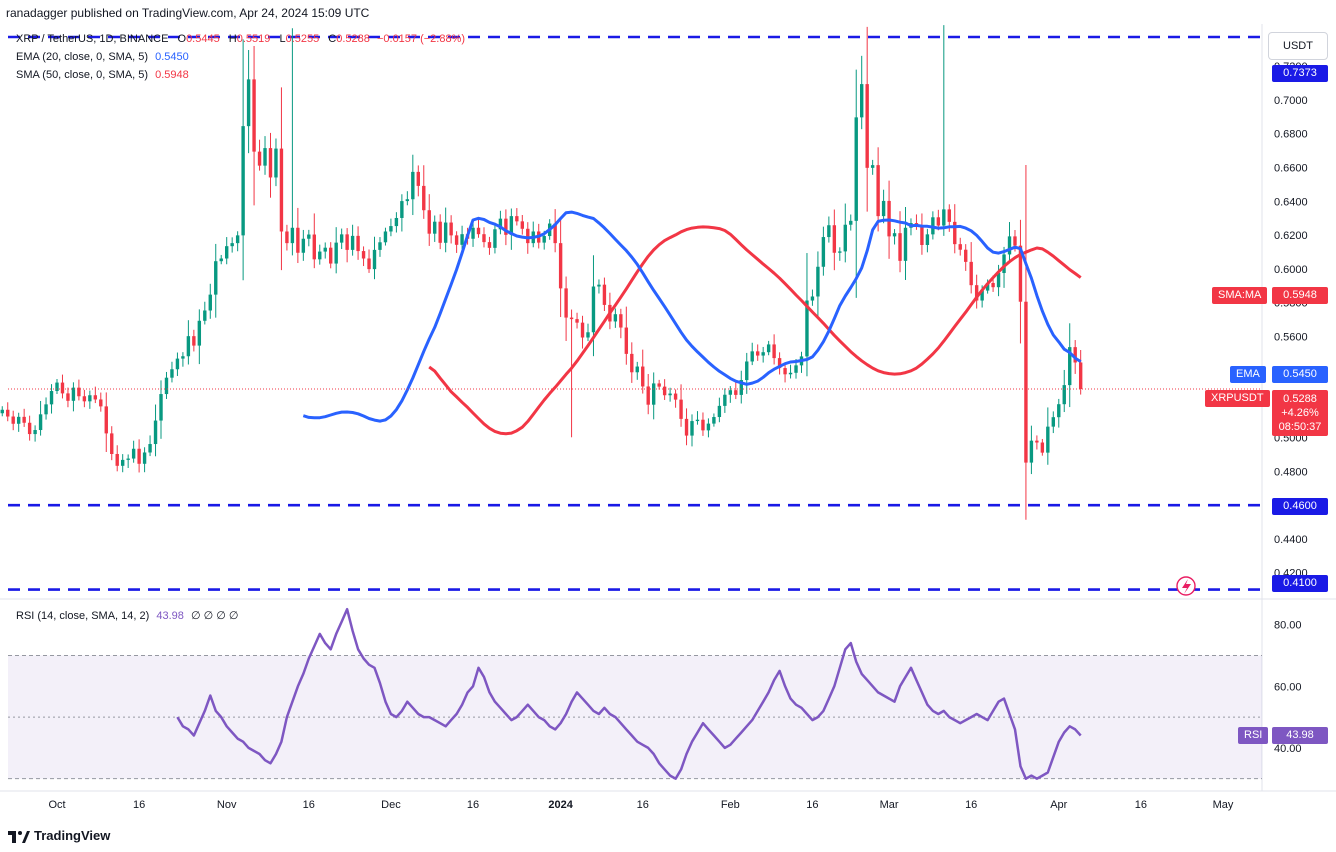  Describe the element at coordinates (1291, 135) in the screenshot. I see `price-tick-label: 0.6800` at that location.